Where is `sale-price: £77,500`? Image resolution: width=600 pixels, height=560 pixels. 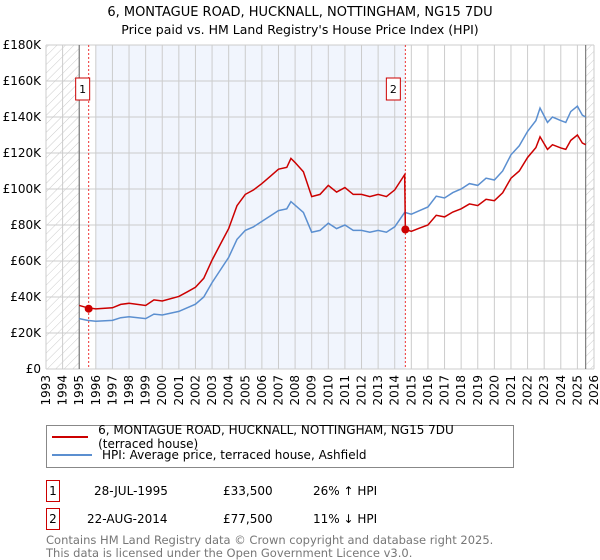 sale-price: £77,500 is located at coordinates (248, 519).